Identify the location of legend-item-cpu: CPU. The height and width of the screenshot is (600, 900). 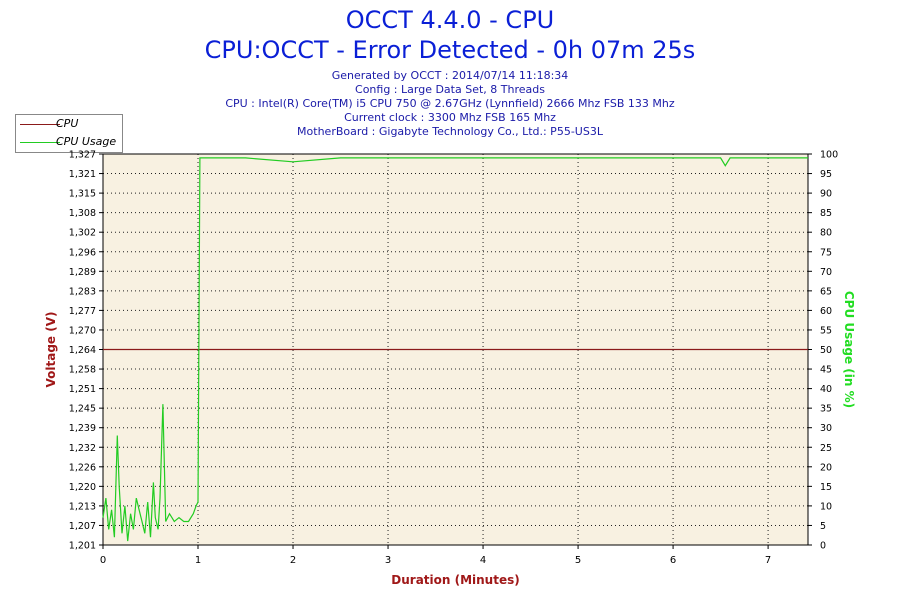
(69, 124).